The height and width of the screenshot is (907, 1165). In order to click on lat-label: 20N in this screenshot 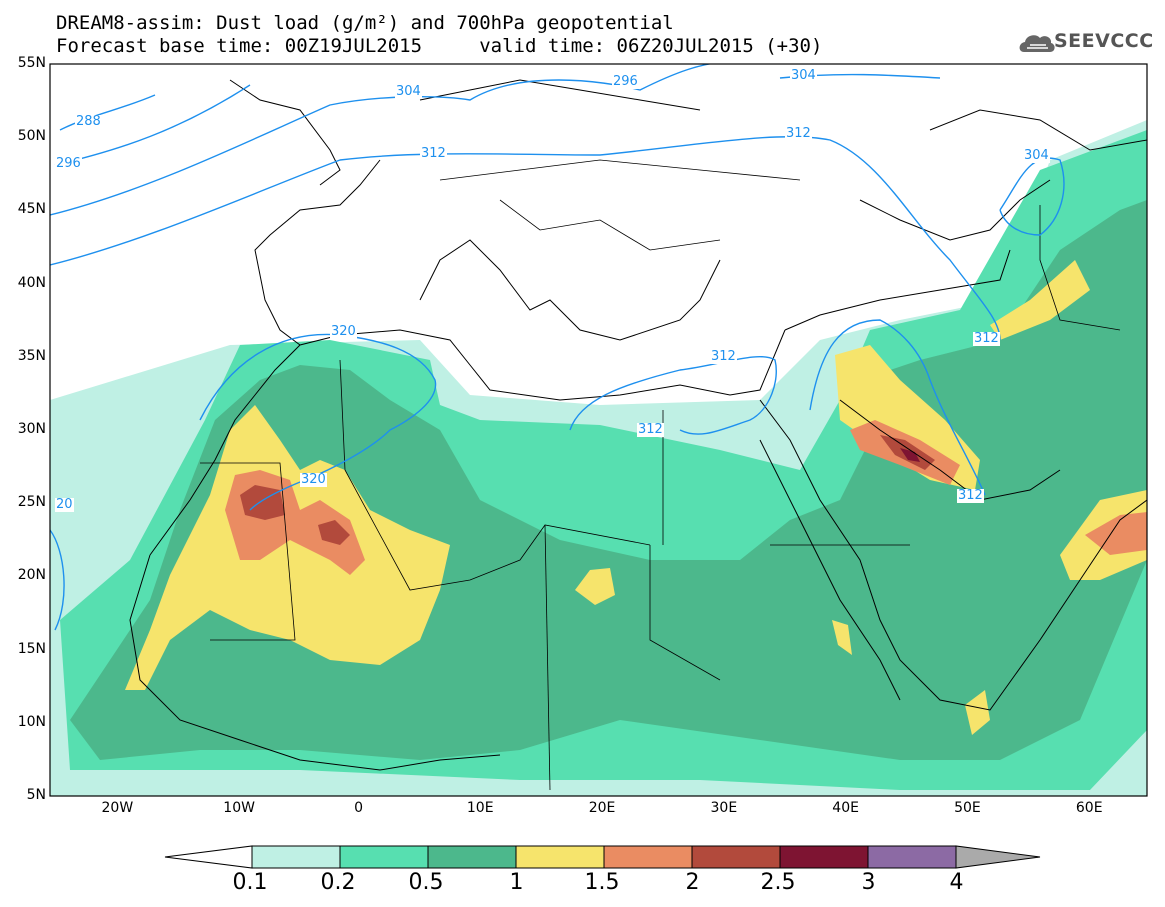, I will do `click(31, 575)`.